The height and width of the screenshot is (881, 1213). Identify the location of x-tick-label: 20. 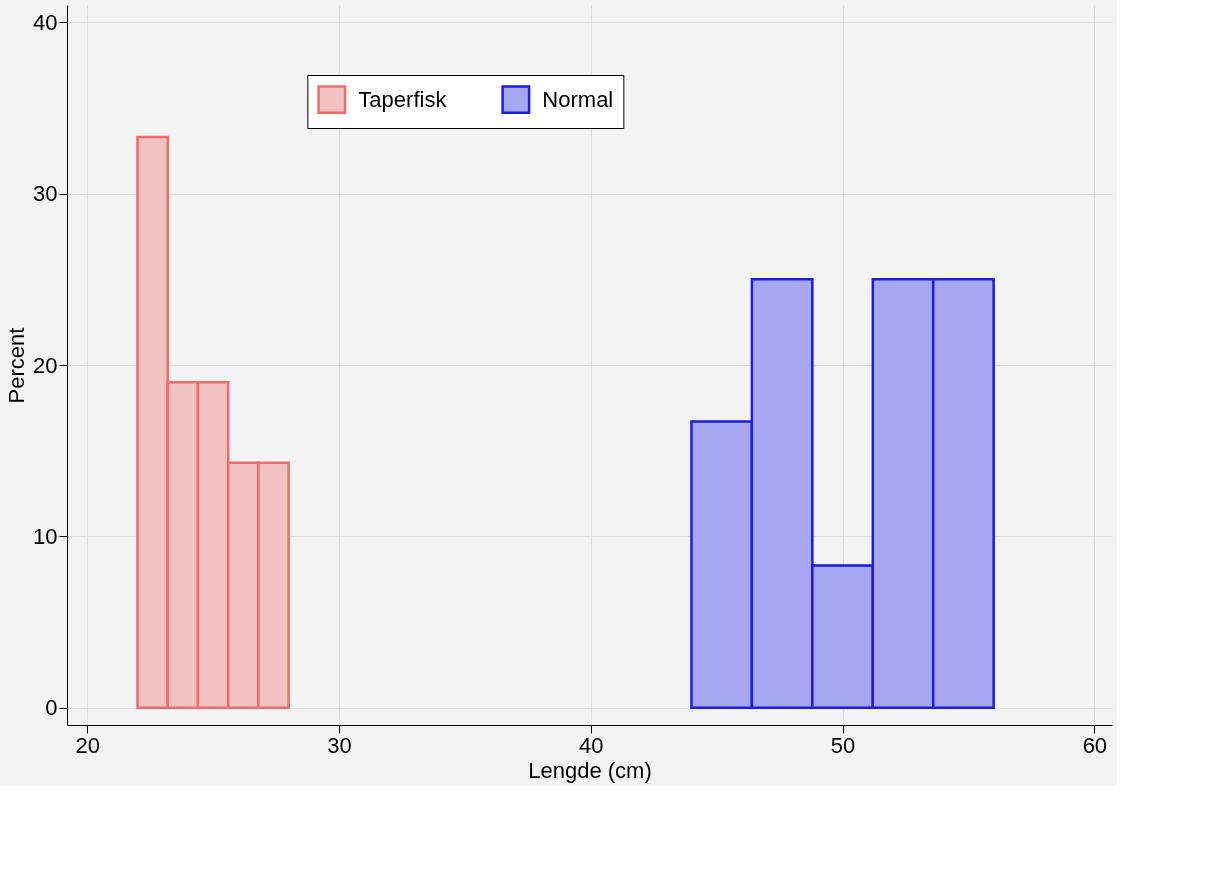
(87, 745).